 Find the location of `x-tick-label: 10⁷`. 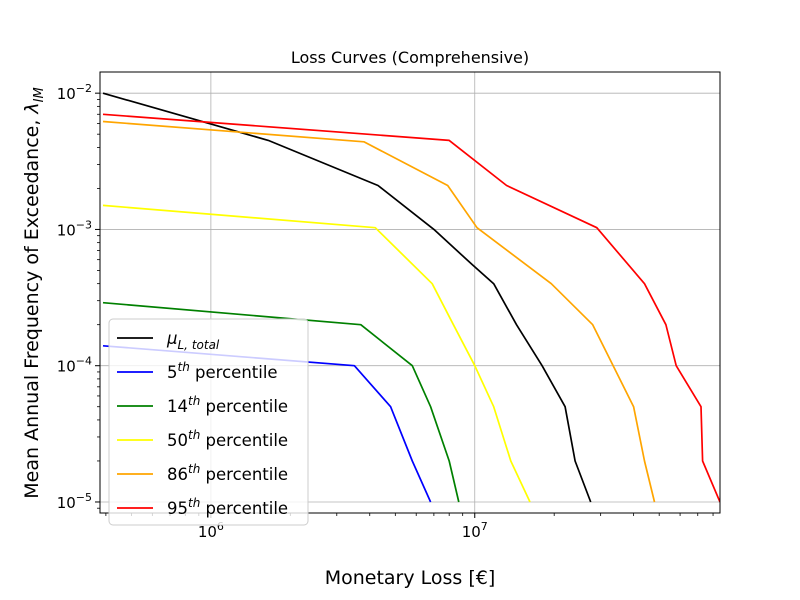

x-tick-label: 10⁷ is located at coordinates (475, 530).